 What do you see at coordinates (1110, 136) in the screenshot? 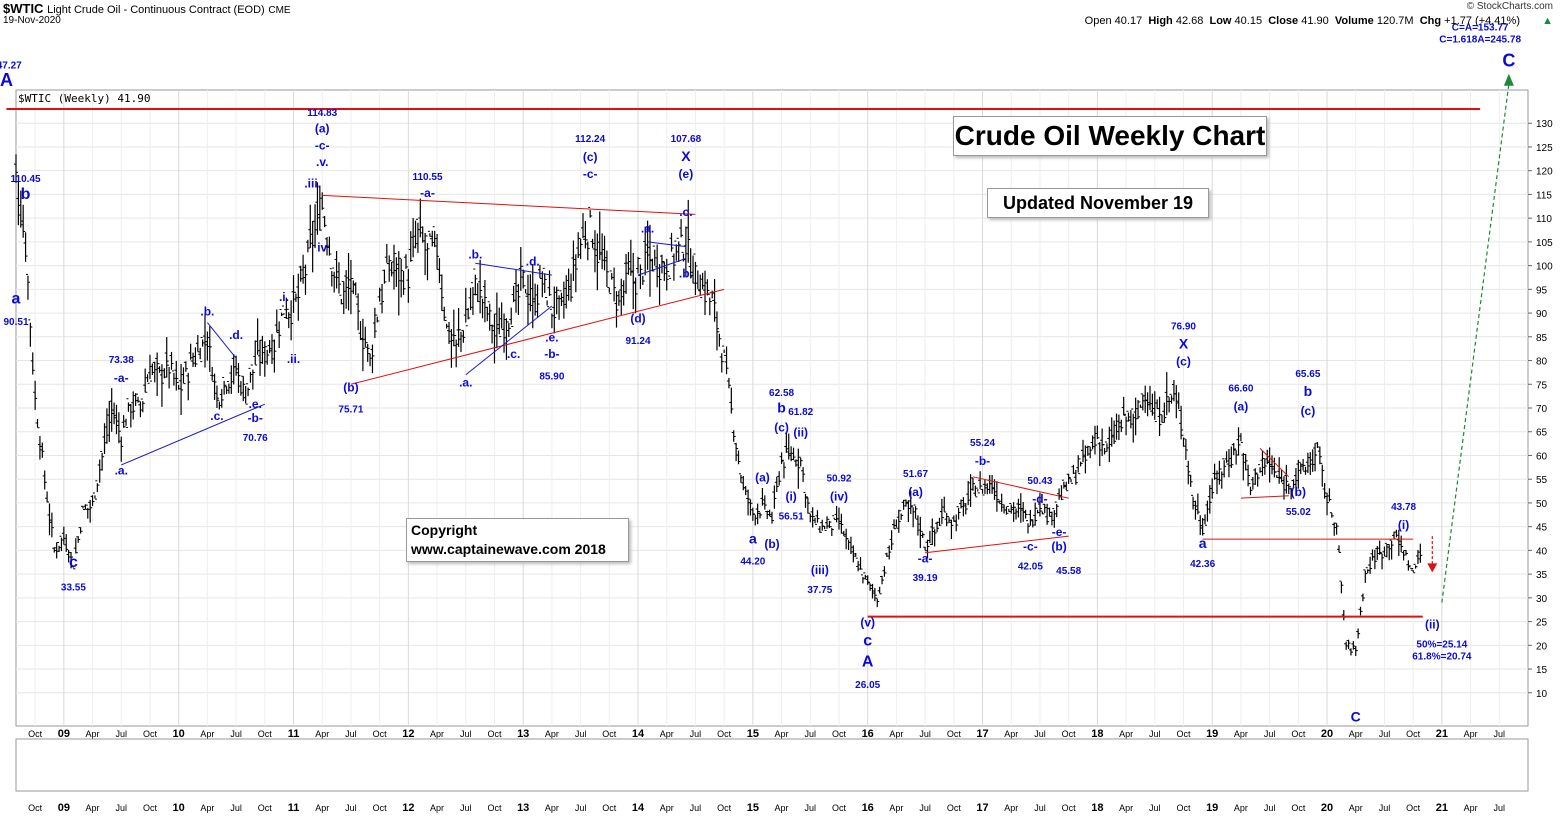
I see `chart-title-box: Crude Oil Weekly Chart` at bounding box center [1110, 136].